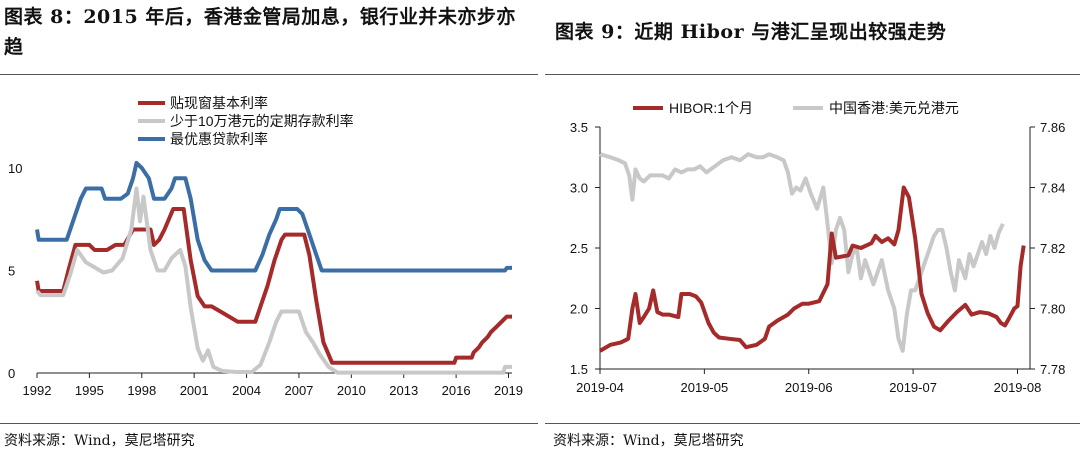 This screenshot has height=455, width=1080. Describe the element at coordinates (1052, 248) in the screenshot. I see `y-right-tick-label: 7.82` at that location.